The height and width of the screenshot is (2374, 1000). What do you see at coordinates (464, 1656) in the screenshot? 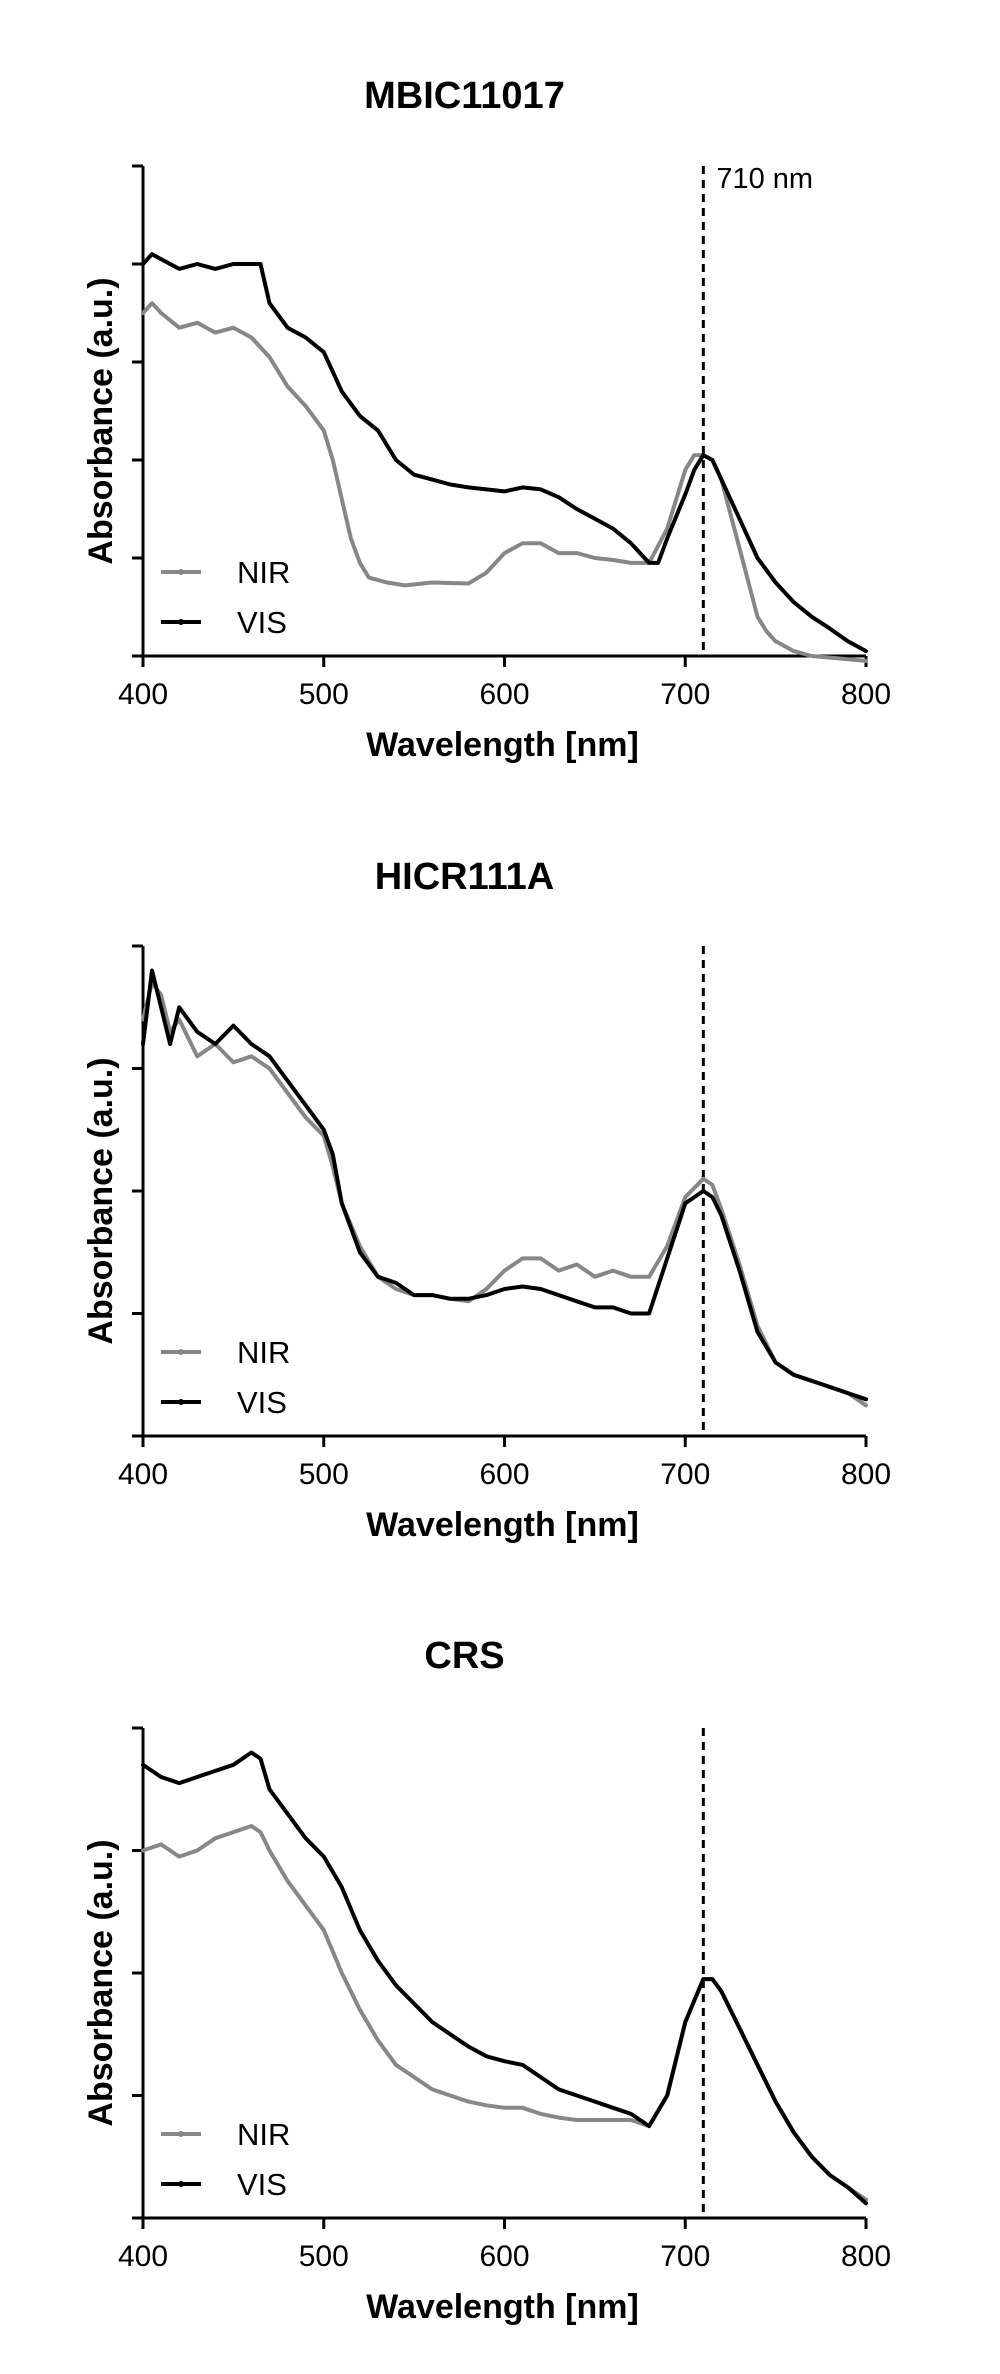
I see `chart-title: CRS` at bounding box center [464, 1656].